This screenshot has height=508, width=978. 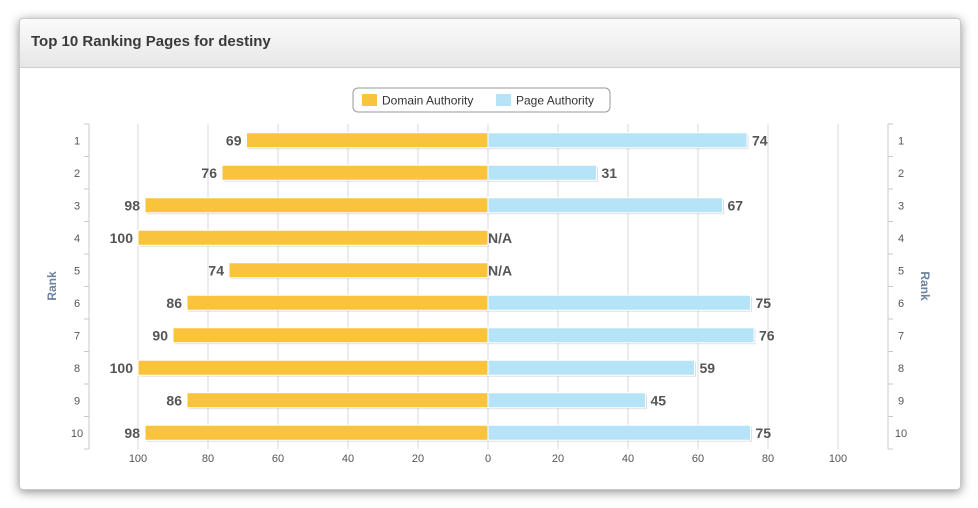 What do you see at coordinates (77, 239) in the screenshot?
I see `y-tick-label-left: 4` at bounding box center [77, 239].